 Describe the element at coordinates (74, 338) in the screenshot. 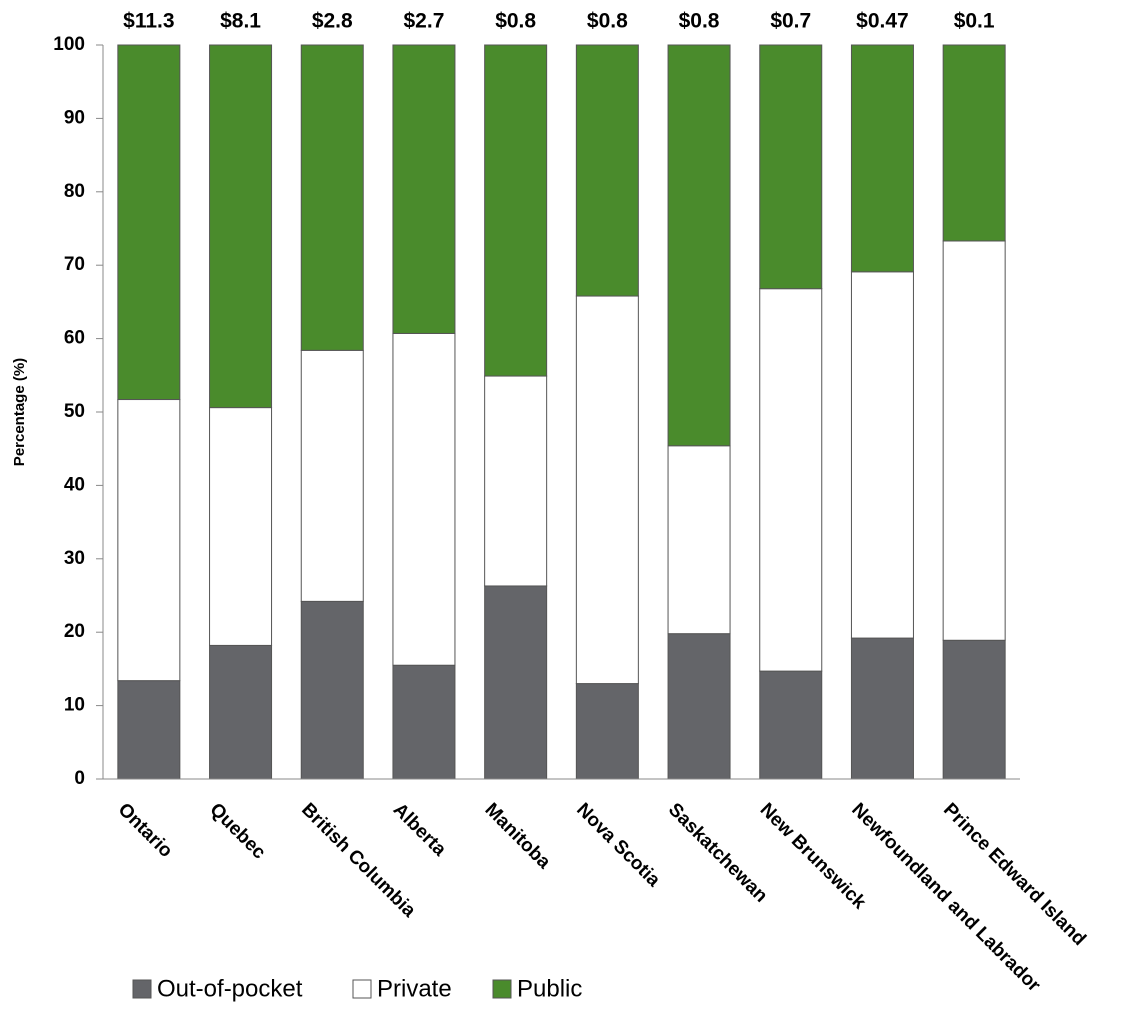

I see `y-tick-label: 60` at that location.